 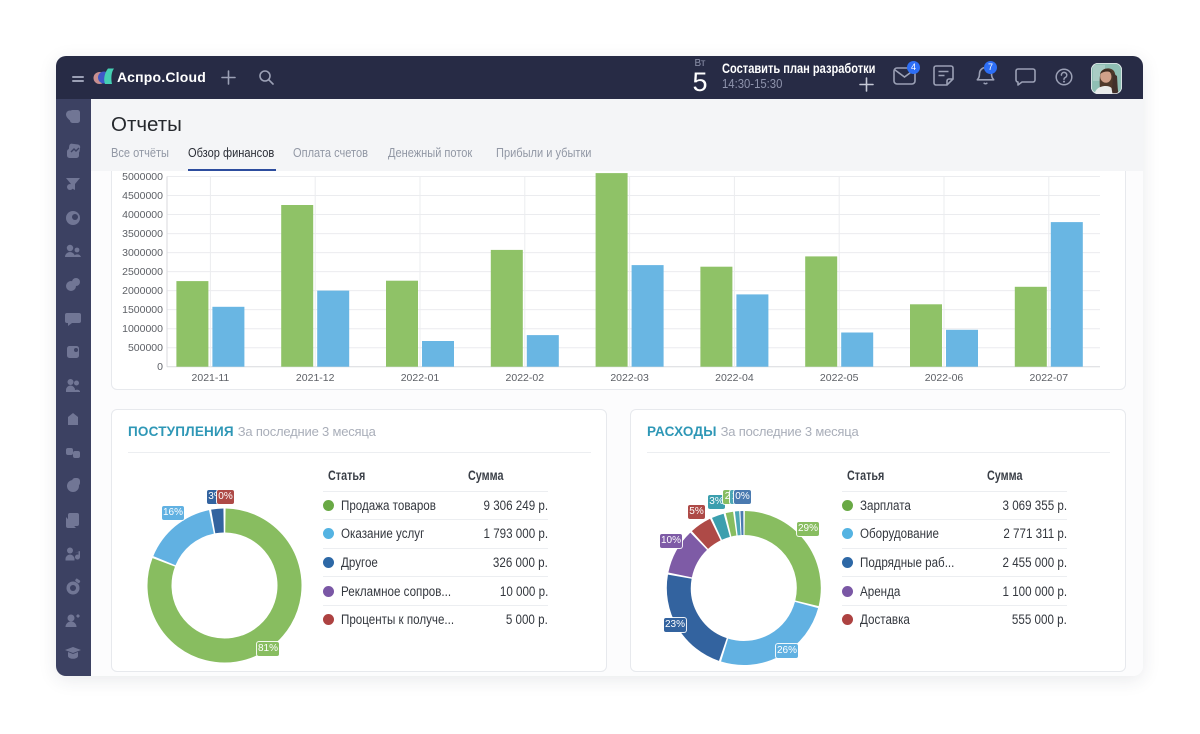 I want to click on svg-text: 2000000, so click(x=142, y=291).